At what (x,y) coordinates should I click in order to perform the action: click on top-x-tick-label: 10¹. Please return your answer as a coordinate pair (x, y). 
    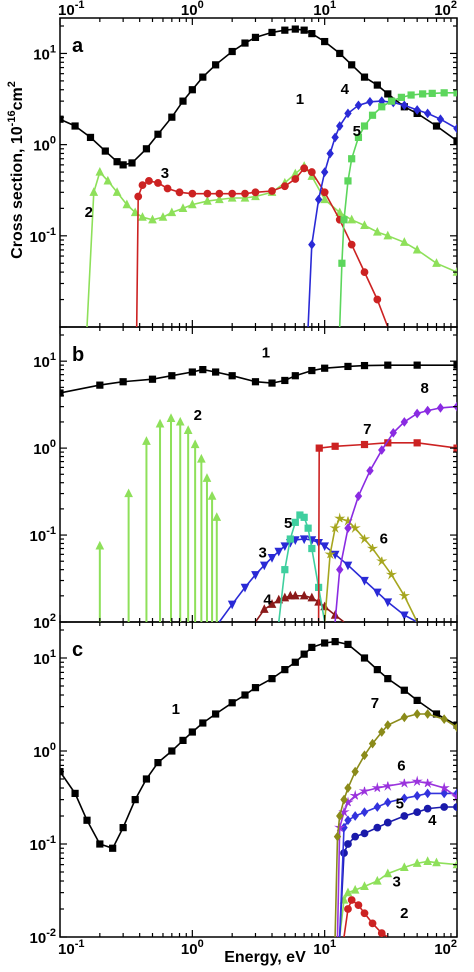
    Looking at the image, I should click on (324, 9).